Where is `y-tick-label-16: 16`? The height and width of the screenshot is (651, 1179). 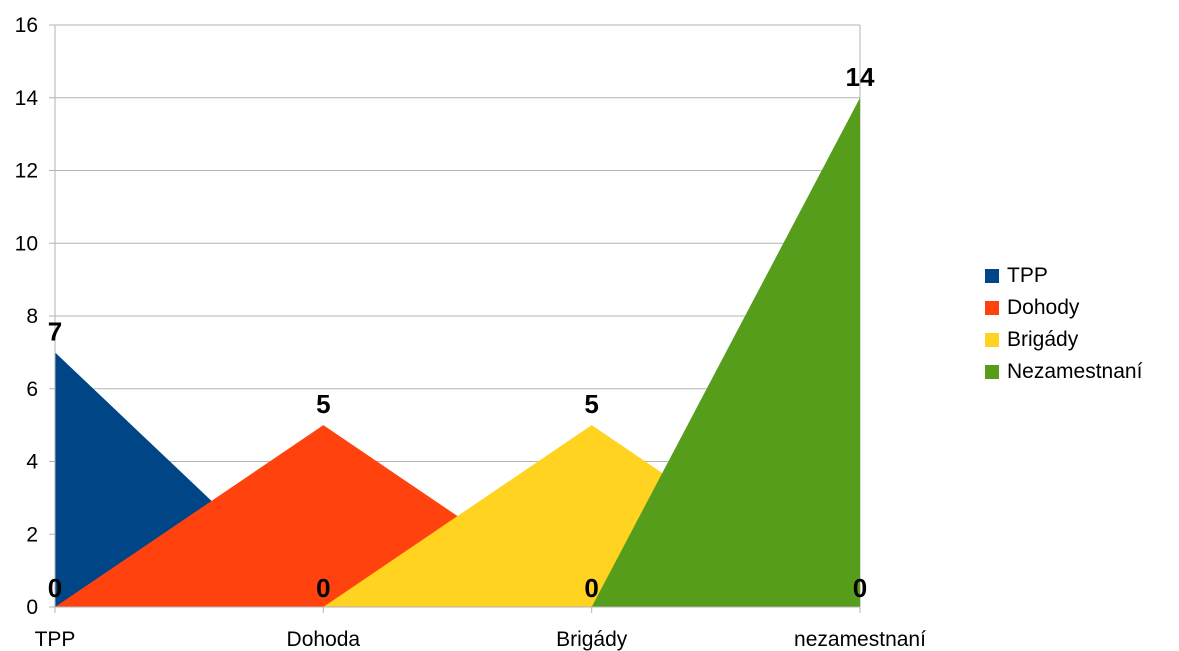
y-tick-label-16: 16 is located at coordinates (26, 25).